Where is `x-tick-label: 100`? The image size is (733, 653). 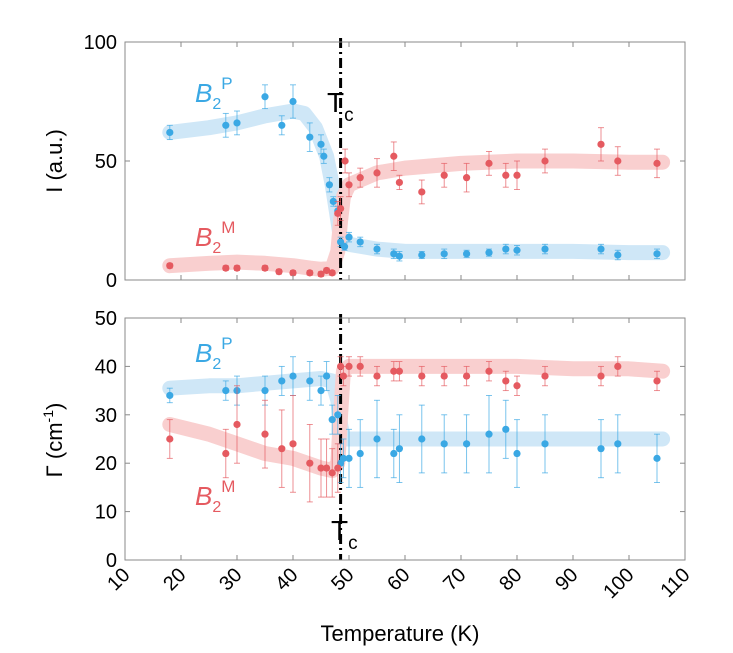 x-tick-label: 100 is located at coordinates (618, 583).